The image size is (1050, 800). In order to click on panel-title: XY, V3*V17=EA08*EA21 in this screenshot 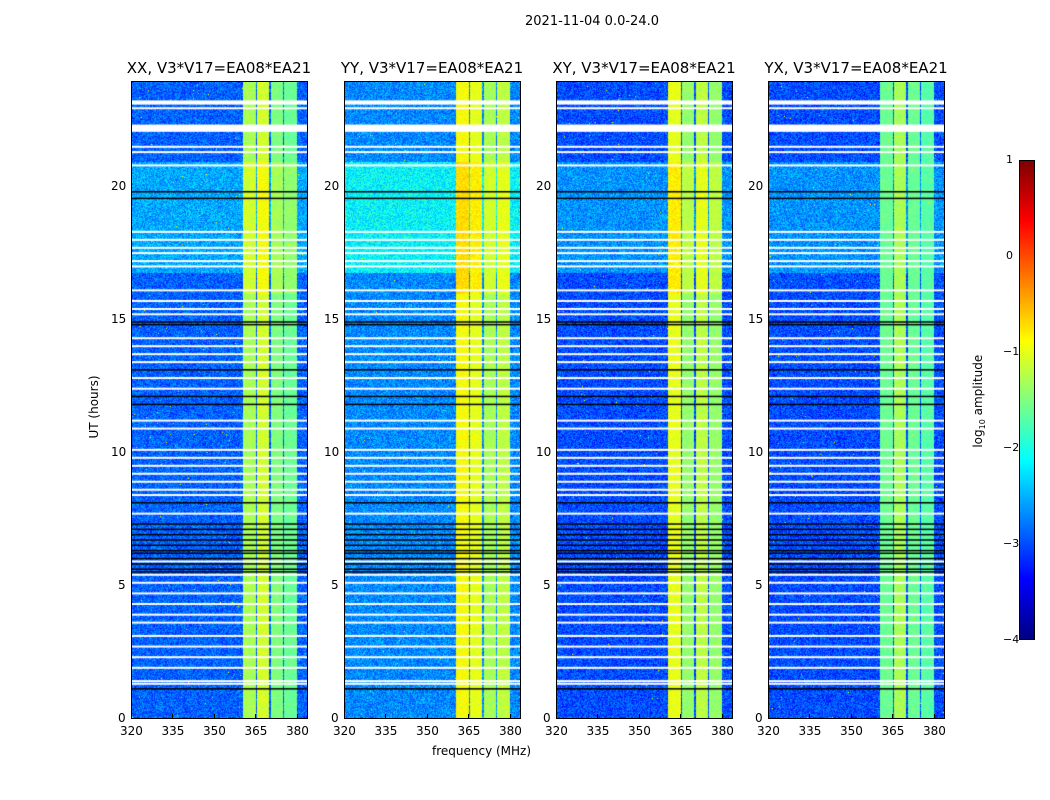, I will do `click(644, 68)`.